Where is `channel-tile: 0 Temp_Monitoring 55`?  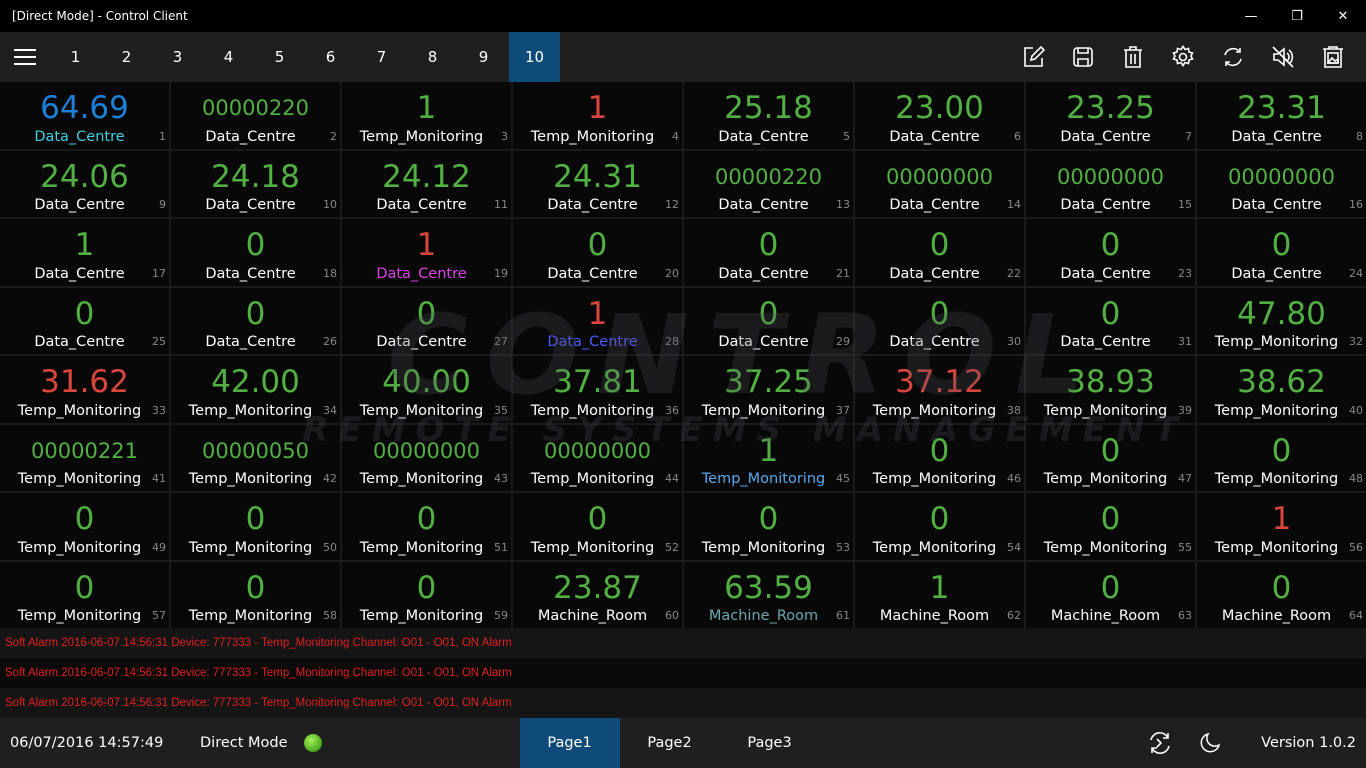
channel-tile: 0 Temp_Monitoring 55 is located at coordinates (1110, 526).